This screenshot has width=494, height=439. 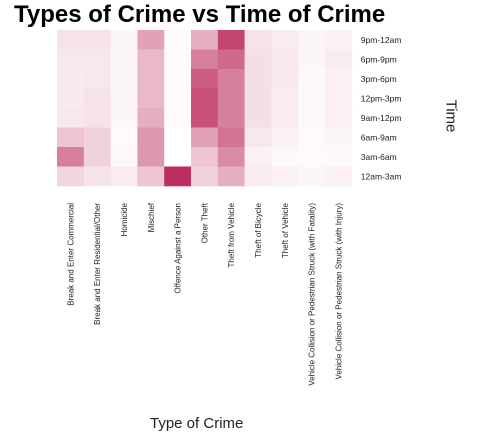 I want to click on y-tick-label: 12am-3am, so click(x=381, y=176).